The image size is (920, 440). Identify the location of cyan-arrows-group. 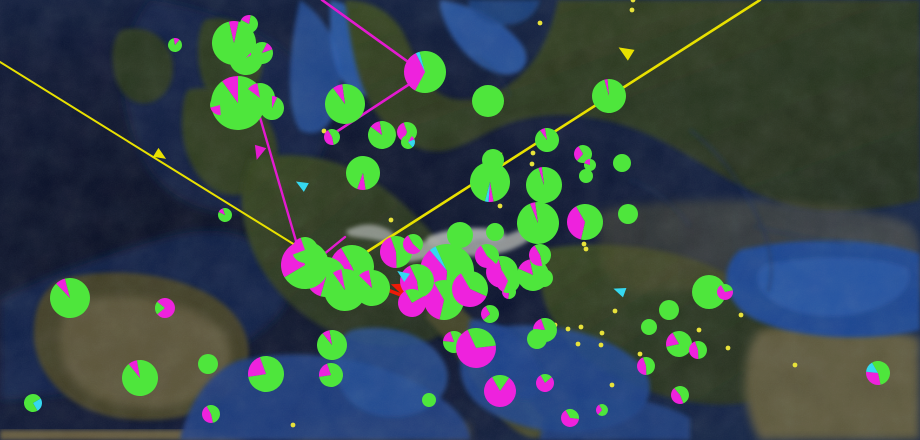
(460, 237).